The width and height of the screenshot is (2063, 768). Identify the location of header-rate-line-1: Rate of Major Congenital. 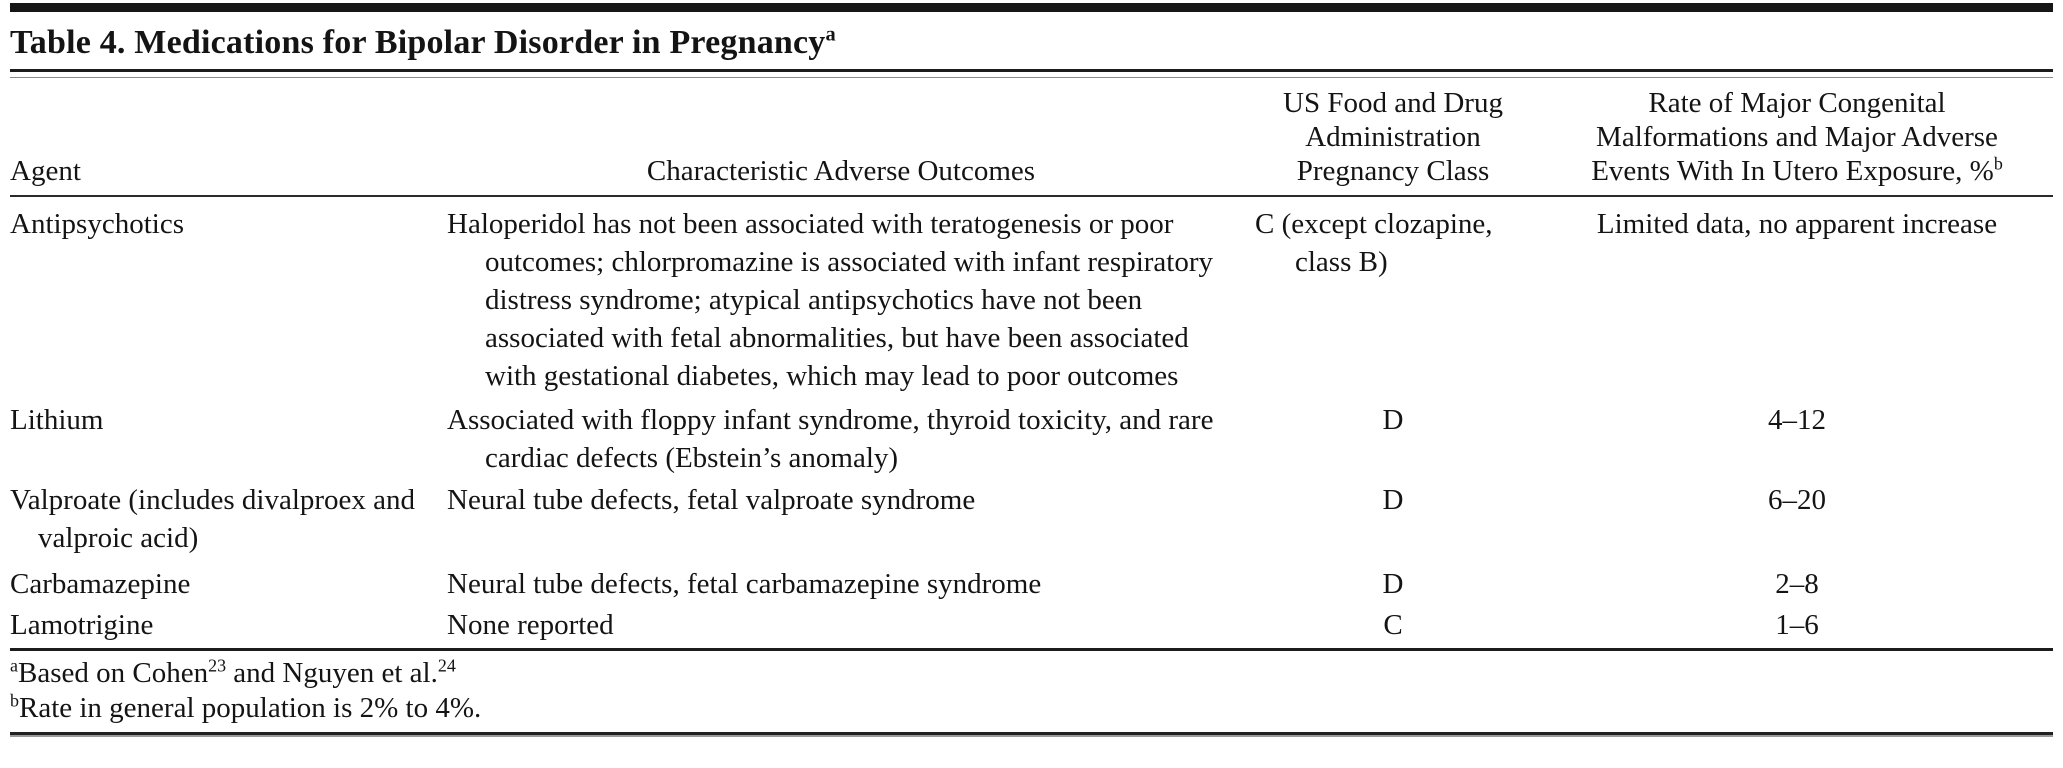
(1797, 103).